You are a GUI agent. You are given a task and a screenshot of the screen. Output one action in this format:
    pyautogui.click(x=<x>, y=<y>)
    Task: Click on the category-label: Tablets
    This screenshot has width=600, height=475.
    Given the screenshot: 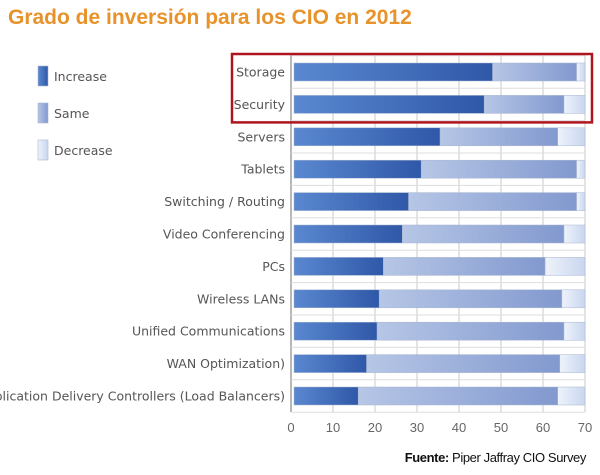 What is the action you would take?
    pyautogui.click(x=262, y=169)
    